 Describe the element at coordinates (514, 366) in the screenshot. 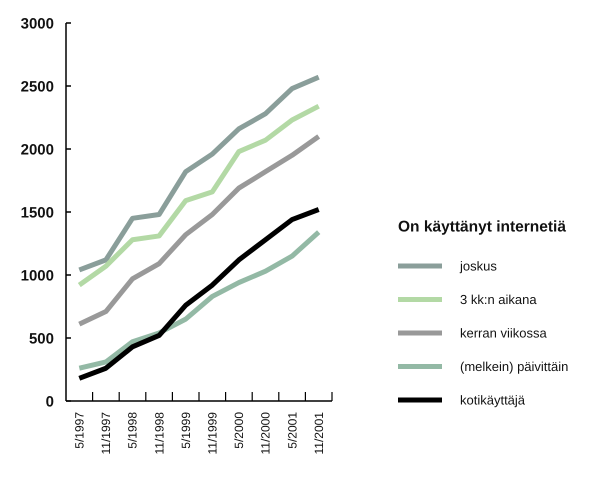

I see `legend-label: (melkein) päivittäin` at that location.